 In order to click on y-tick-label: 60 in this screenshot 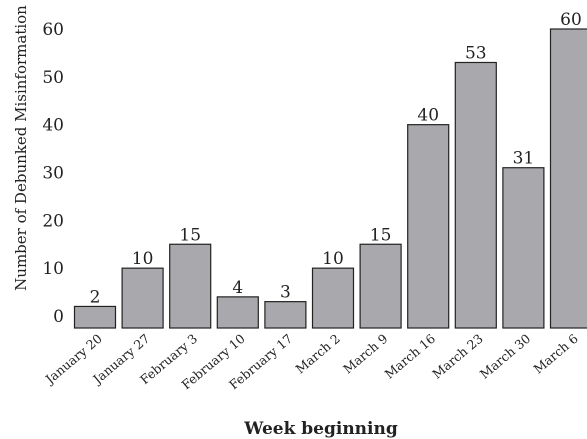, I will do `click(53, 30)`.